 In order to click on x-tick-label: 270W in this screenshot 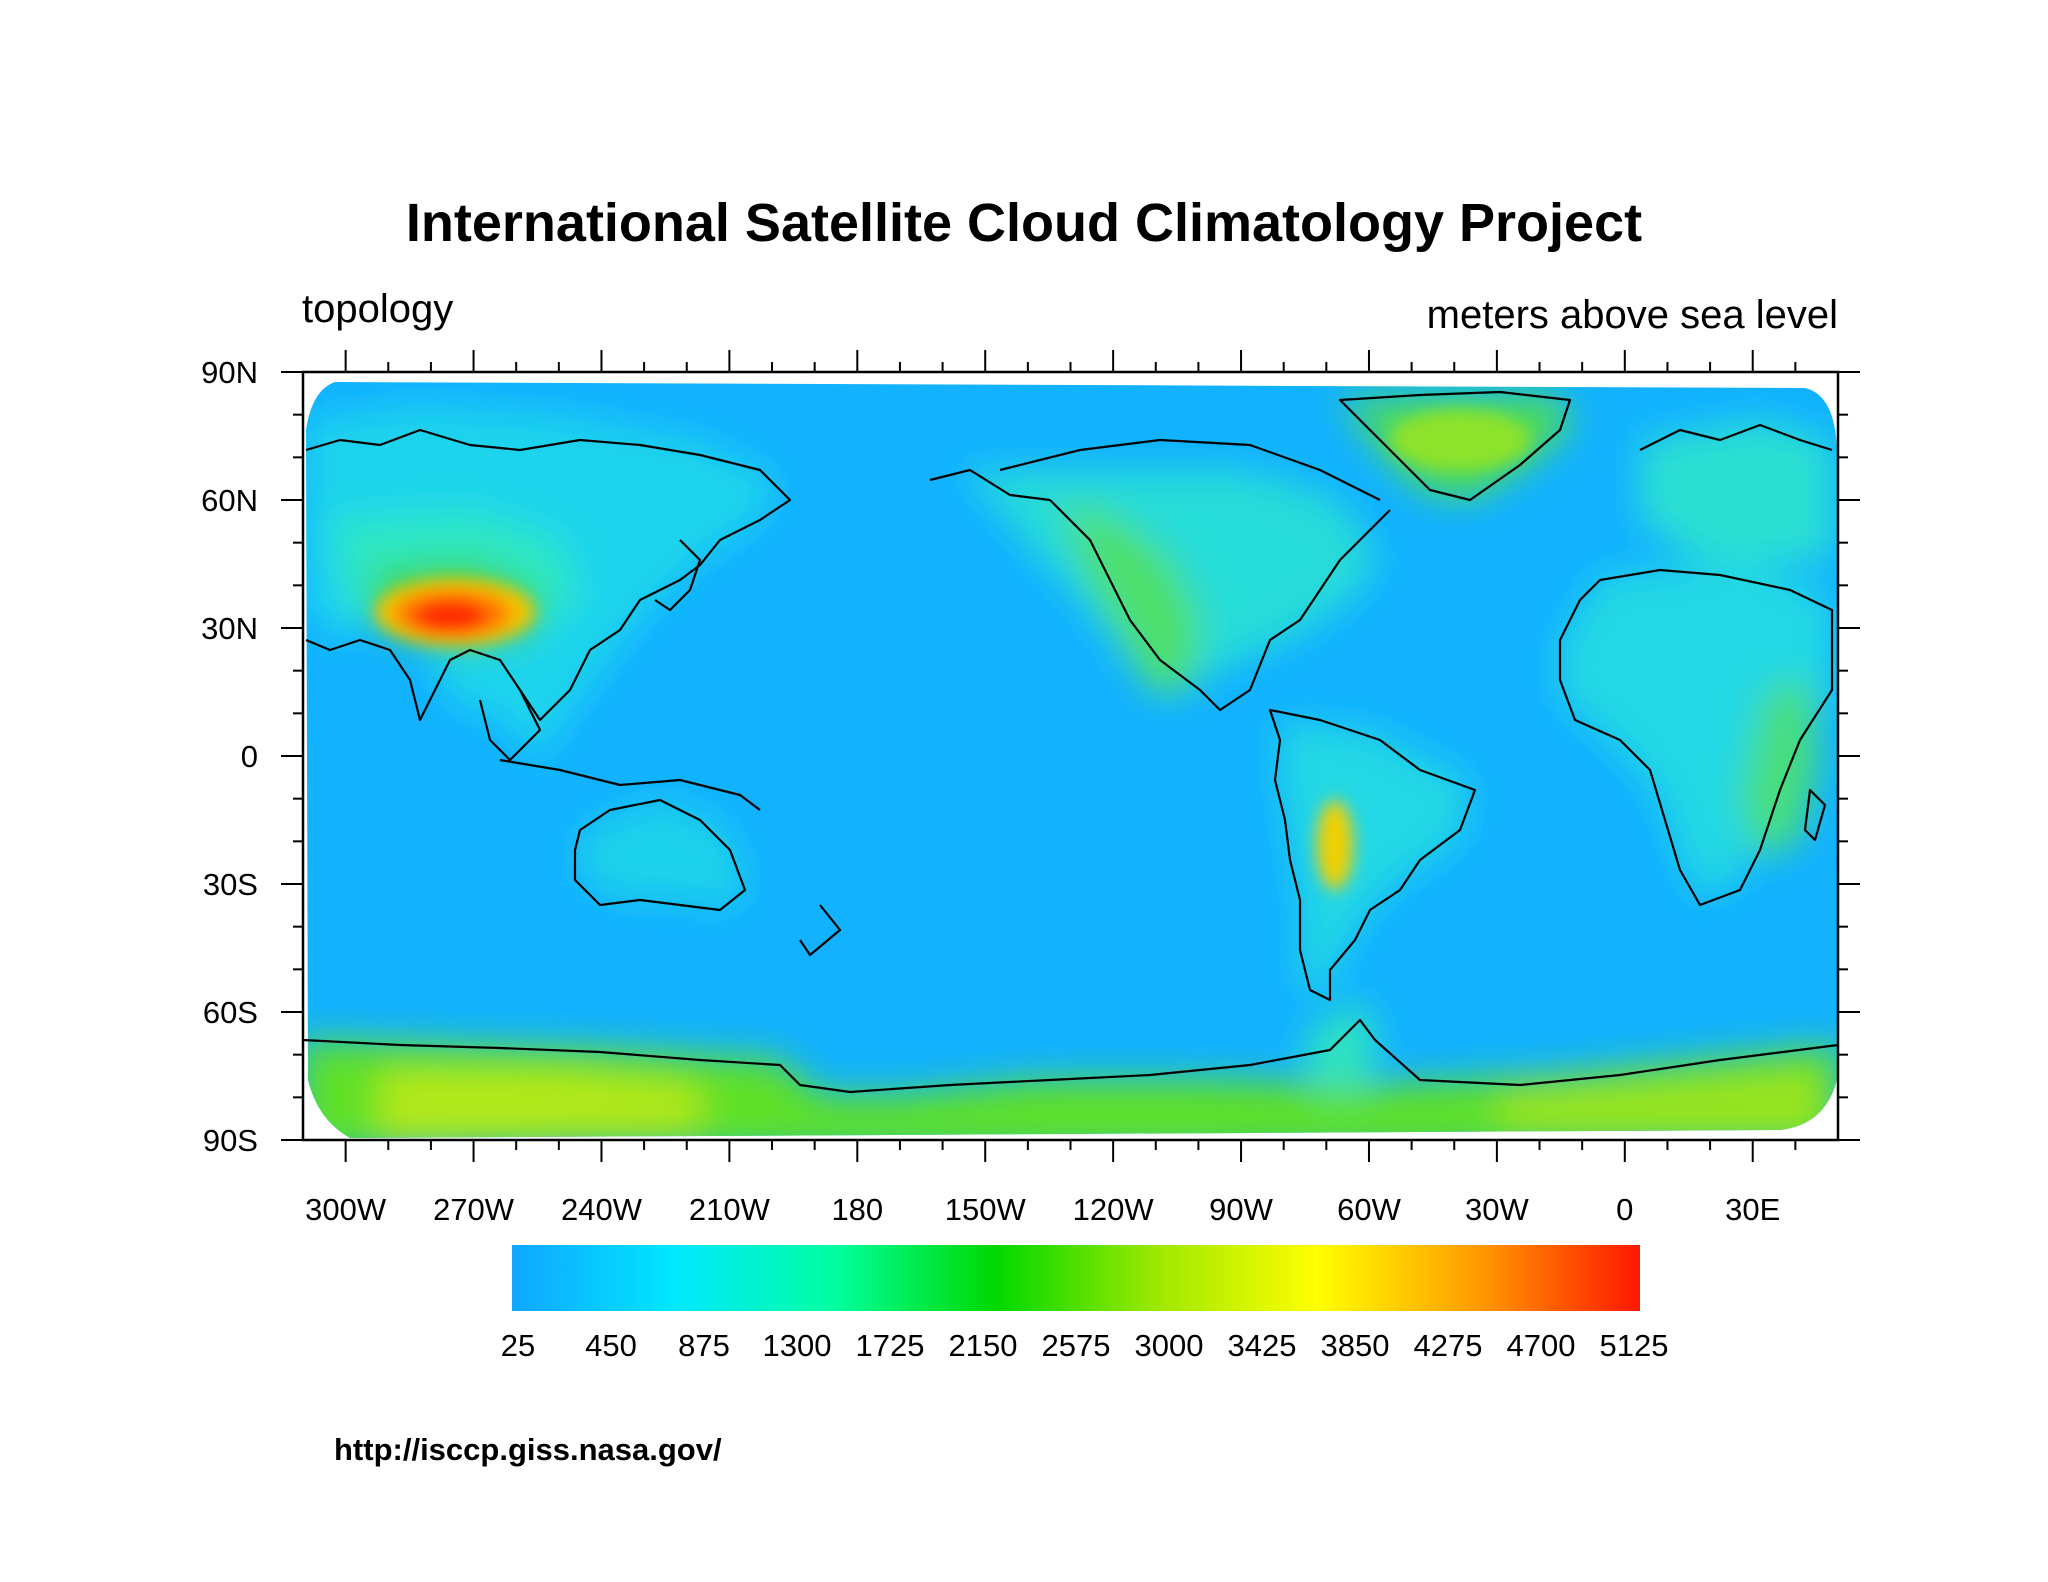, I will do `click(474, 1209)`.